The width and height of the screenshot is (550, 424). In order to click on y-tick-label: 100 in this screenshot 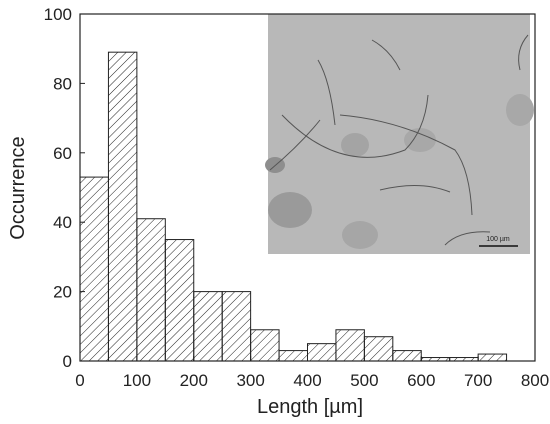, I will do `click(58, 14)`.